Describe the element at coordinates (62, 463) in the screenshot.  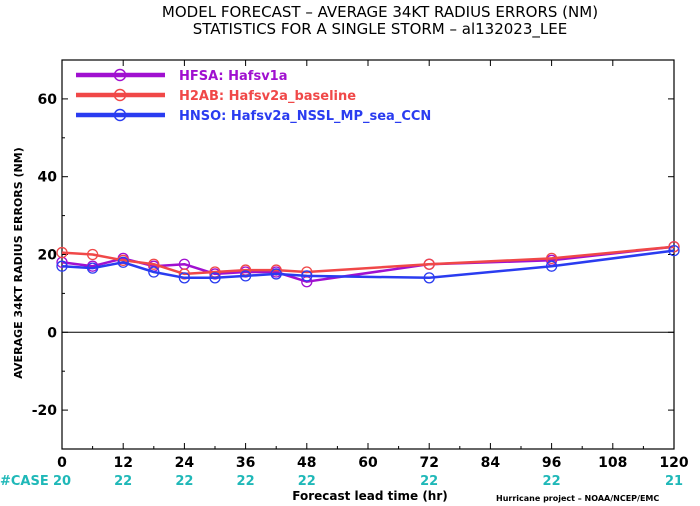
I see `x-tick-label: 0` at that location.